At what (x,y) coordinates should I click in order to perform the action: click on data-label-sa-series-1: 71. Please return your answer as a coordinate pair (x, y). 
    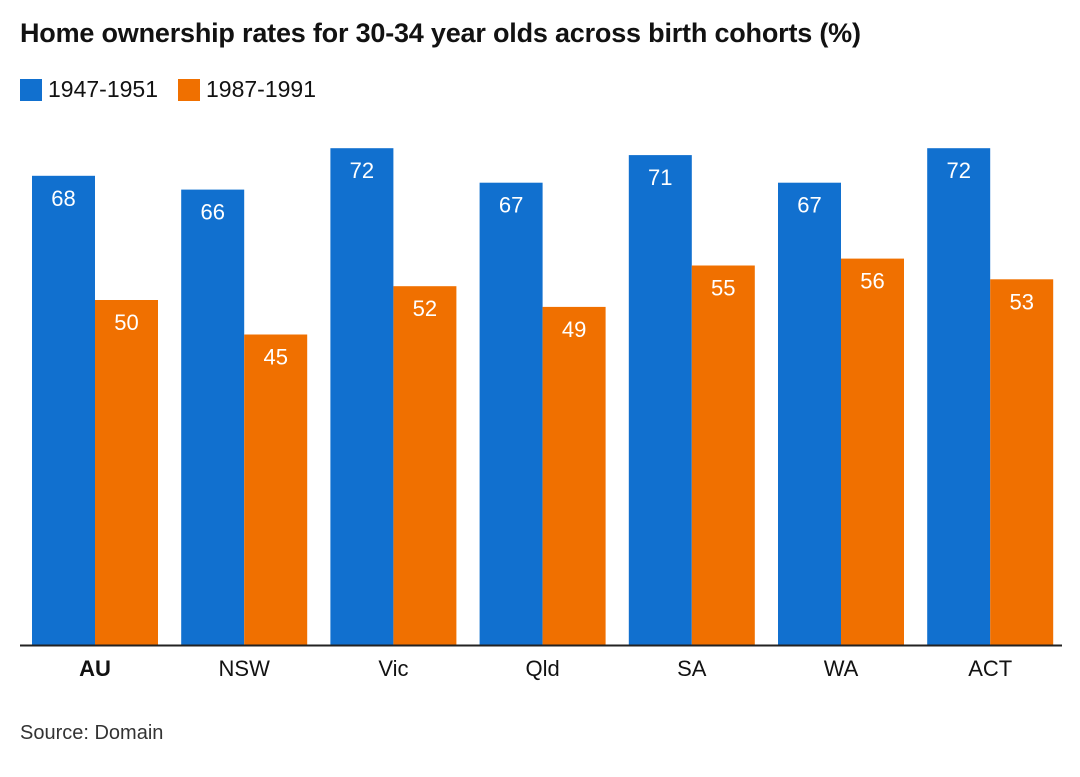
    Looking at the image, I should click on (660, 177).